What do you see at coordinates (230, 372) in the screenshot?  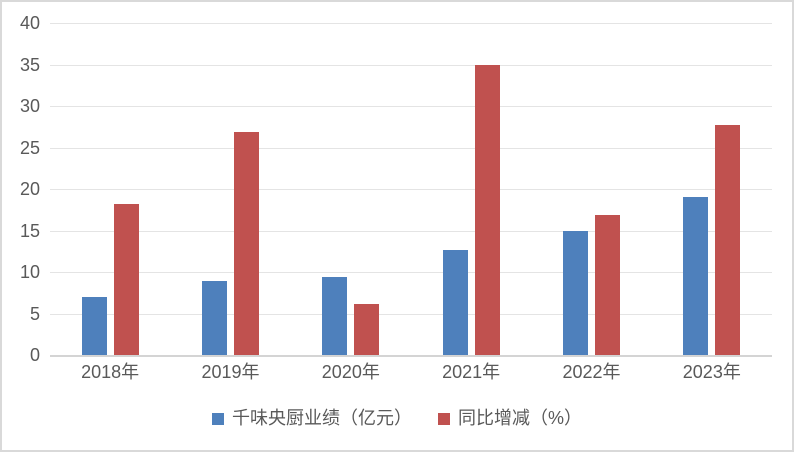 I see `x-axis-label: 2019年` at bounding box center [230, 372].